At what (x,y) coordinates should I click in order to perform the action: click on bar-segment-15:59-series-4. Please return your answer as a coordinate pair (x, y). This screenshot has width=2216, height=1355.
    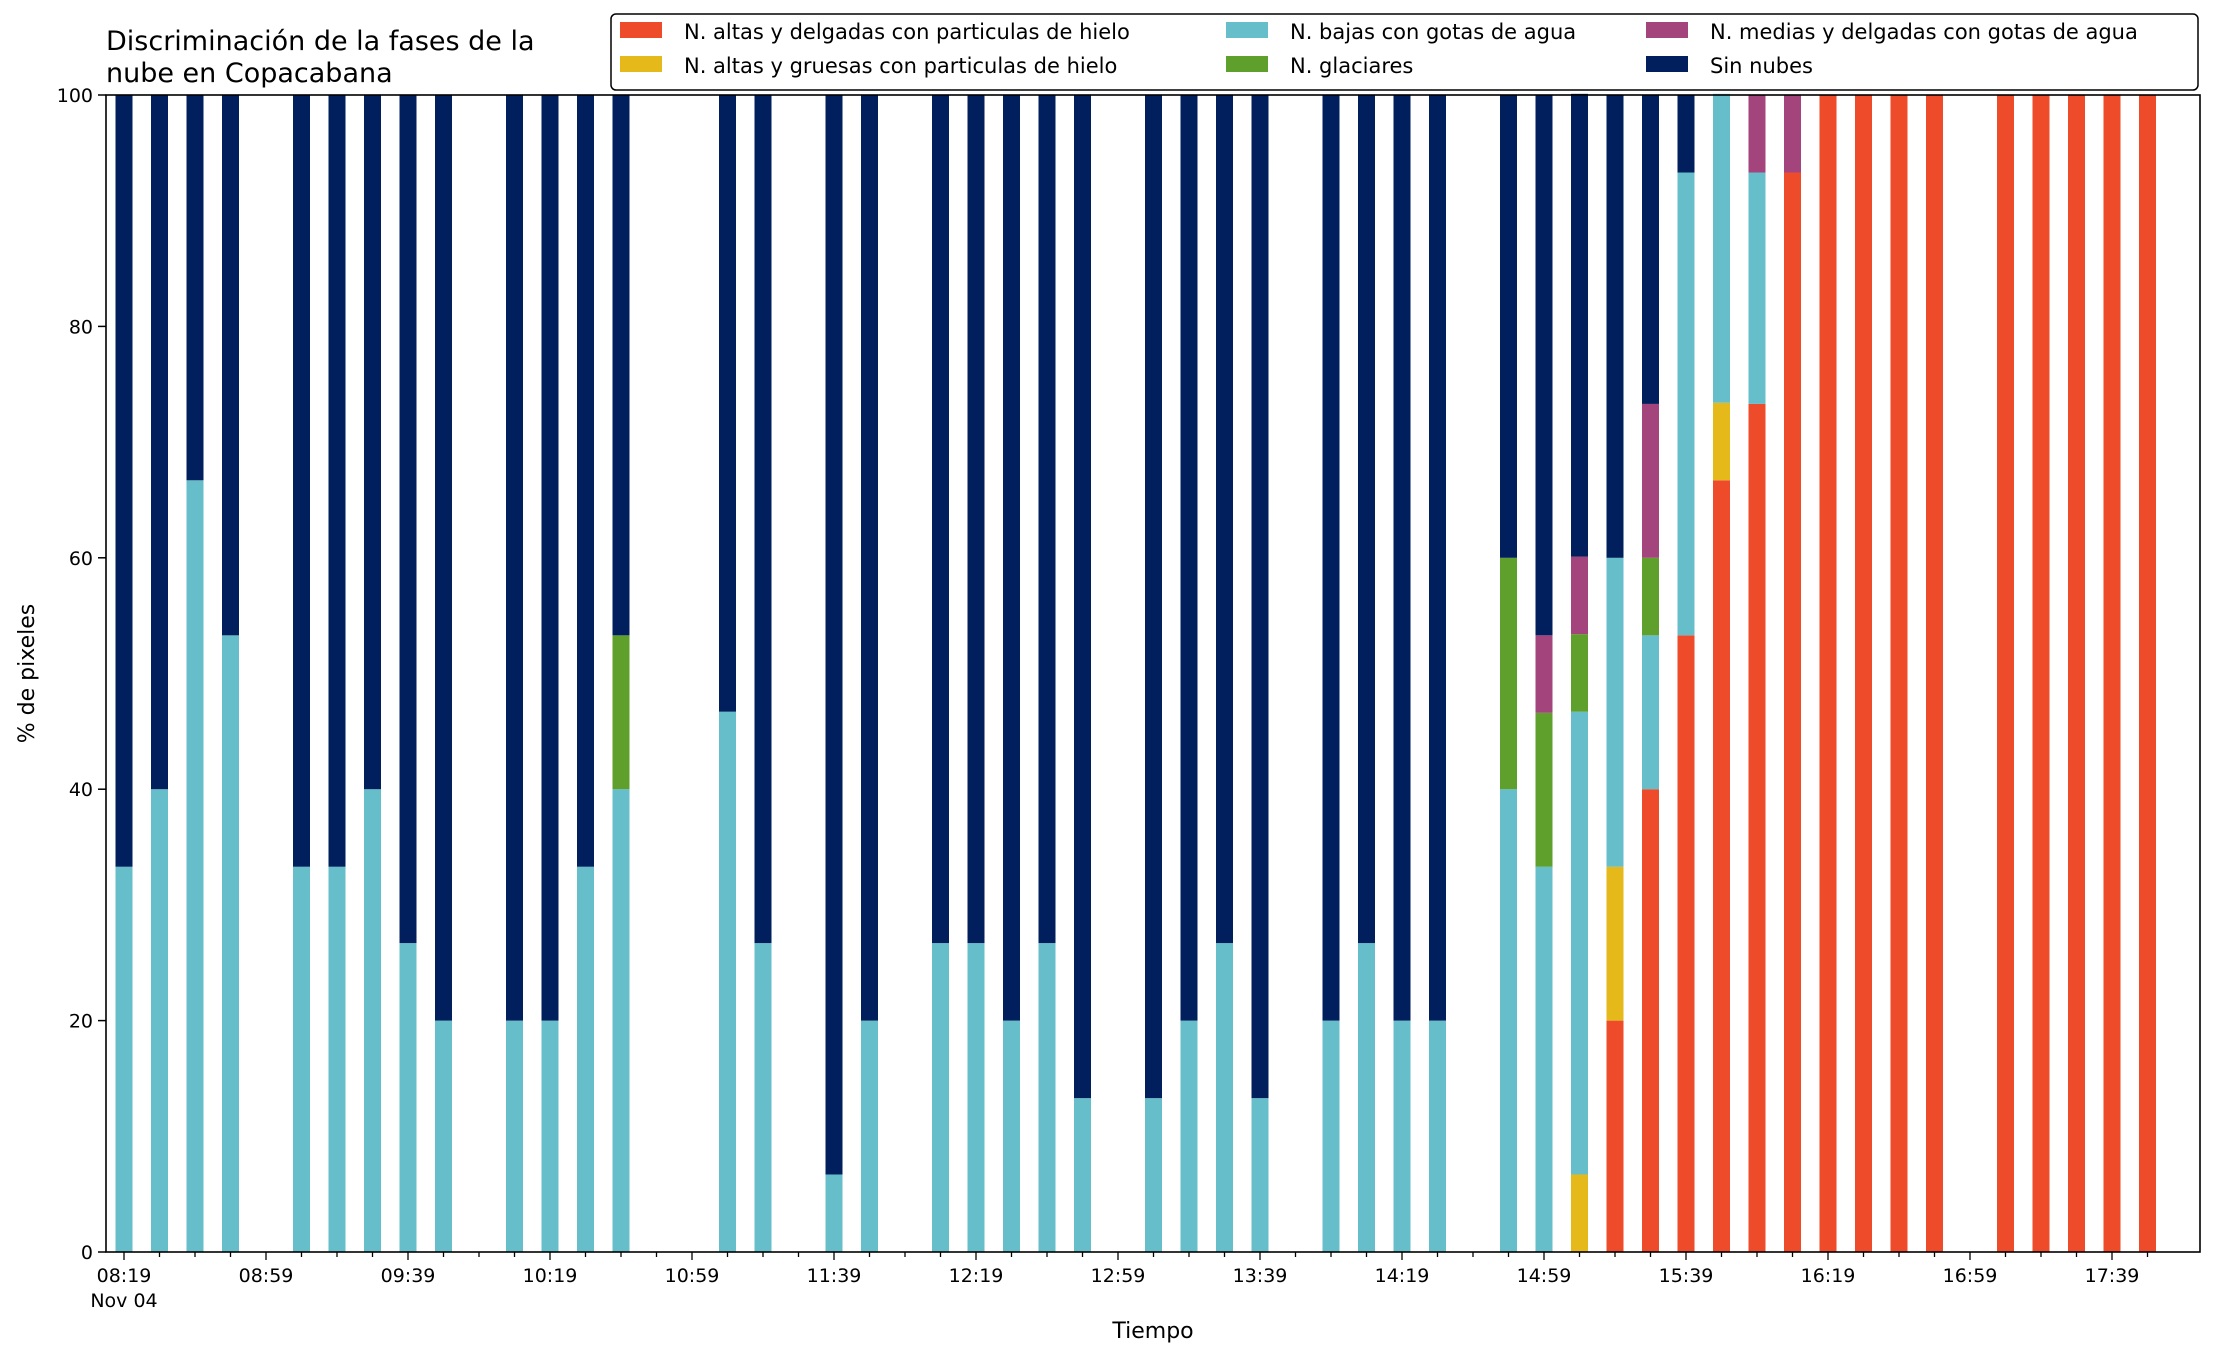
    Looking at the image, I should click on (1757, 134).